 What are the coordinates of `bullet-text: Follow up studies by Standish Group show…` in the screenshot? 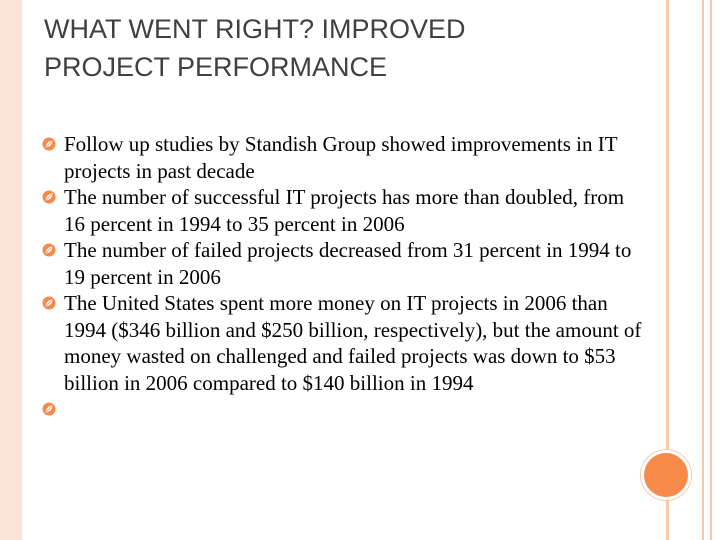 It's located at (341, 157).